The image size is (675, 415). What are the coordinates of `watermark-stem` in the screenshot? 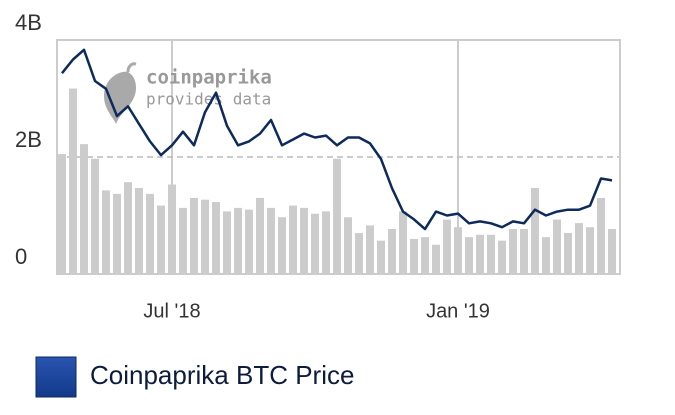 It's located at (131, 67).